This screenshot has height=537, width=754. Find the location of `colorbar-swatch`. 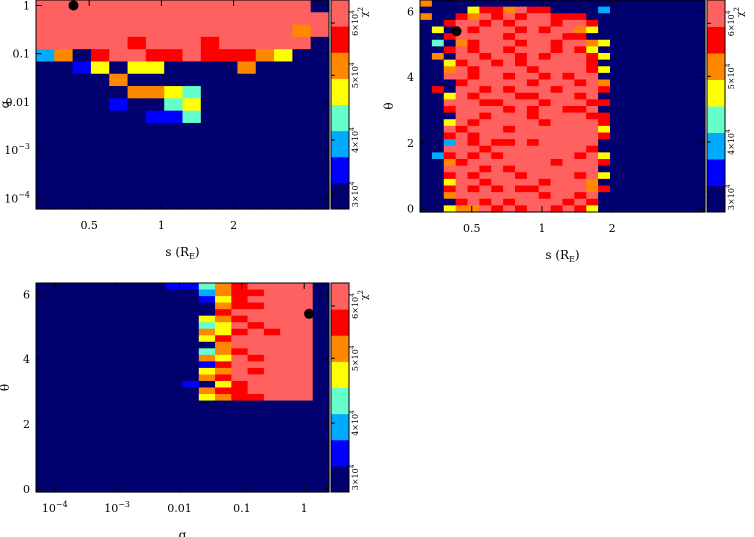

colorbar-swatch is located at coordinates (716, 66).